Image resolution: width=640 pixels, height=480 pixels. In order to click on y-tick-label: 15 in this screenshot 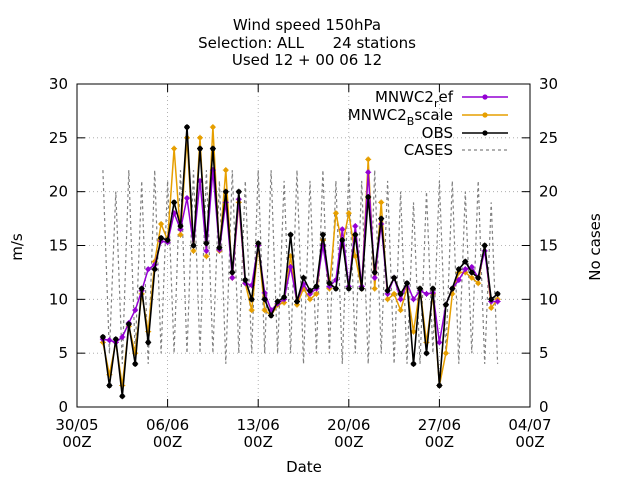, I will do `click(58, 246)`.